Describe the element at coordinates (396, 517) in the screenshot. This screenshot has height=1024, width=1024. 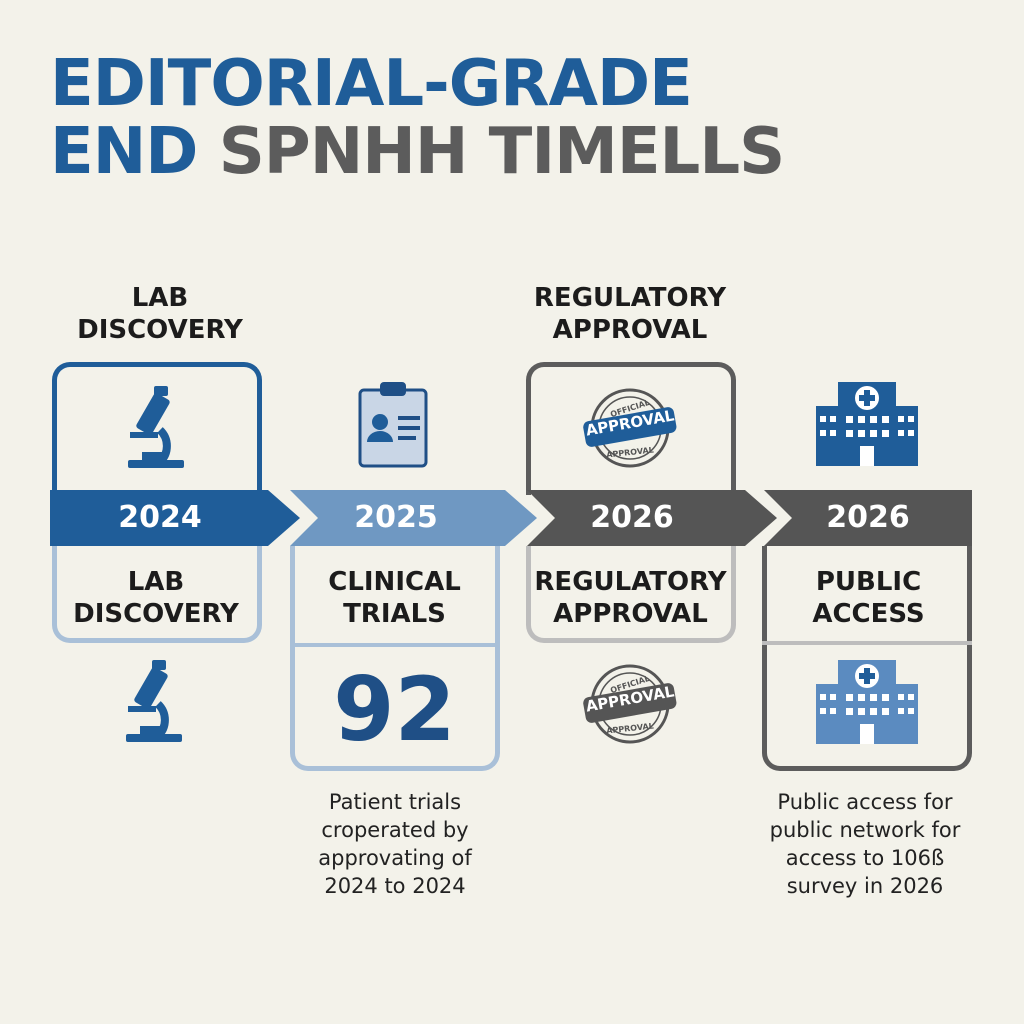
I see `year-2025: 2025` at that location.